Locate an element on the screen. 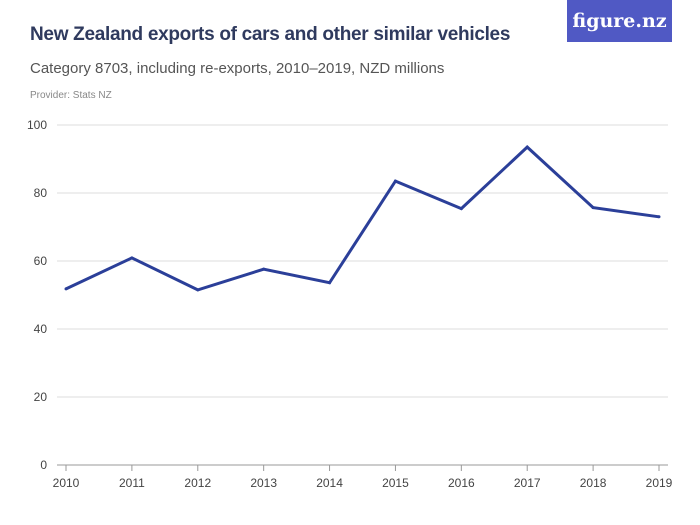 Image resolution: width=700 pixels, height=525 pixels. x-tick-label: 2016 is located at coordinates (461, 483).